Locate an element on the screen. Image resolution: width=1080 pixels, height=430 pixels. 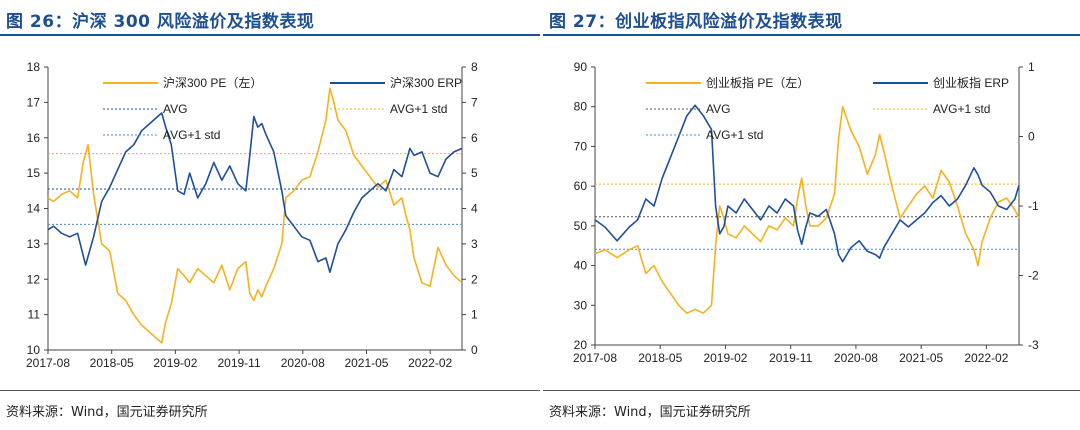
legend-label: 沪深300 ERP is located at coordinates (426, 83).